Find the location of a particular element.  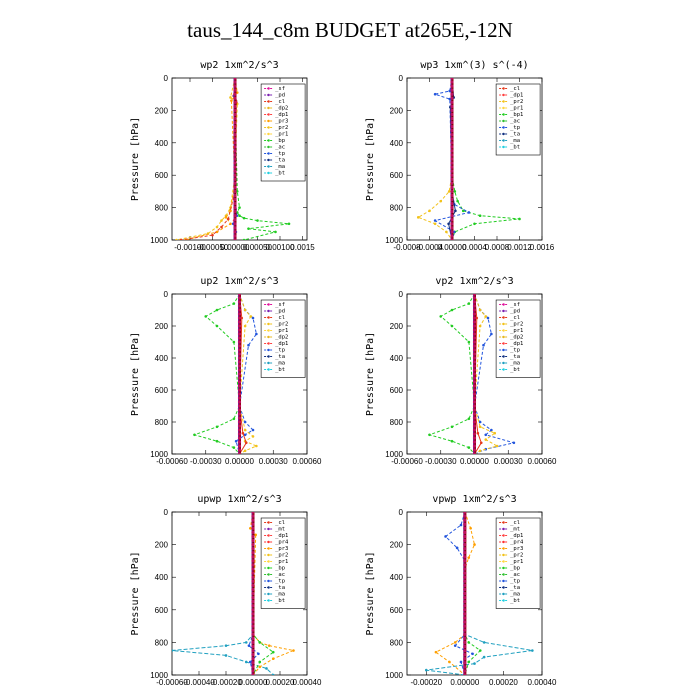

y-axis-label: Pressure [hPa] is located at coordinates (135, 593).